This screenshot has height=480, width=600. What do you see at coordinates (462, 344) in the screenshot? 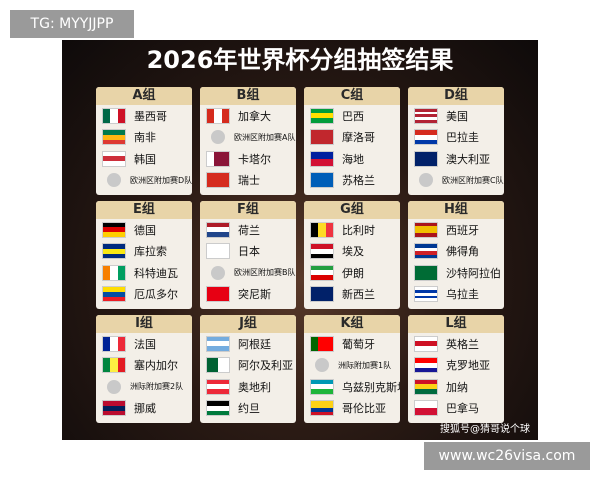
I see `team-name: 英格兰` at bounding box center [462, 344].